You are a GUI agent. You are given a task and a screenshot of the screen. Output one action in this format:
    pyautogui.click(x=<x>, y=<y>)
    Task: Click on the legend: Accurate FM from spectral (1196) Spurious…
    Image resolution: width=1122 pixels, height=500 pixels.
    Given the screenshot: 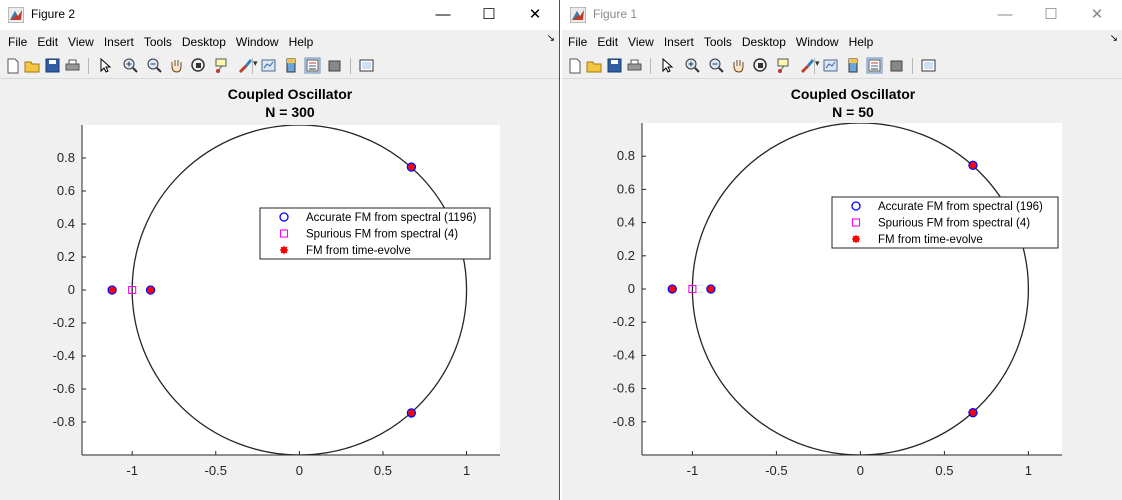 What is the action you would take?
    pyautogui.click(x=375, y=233)
    